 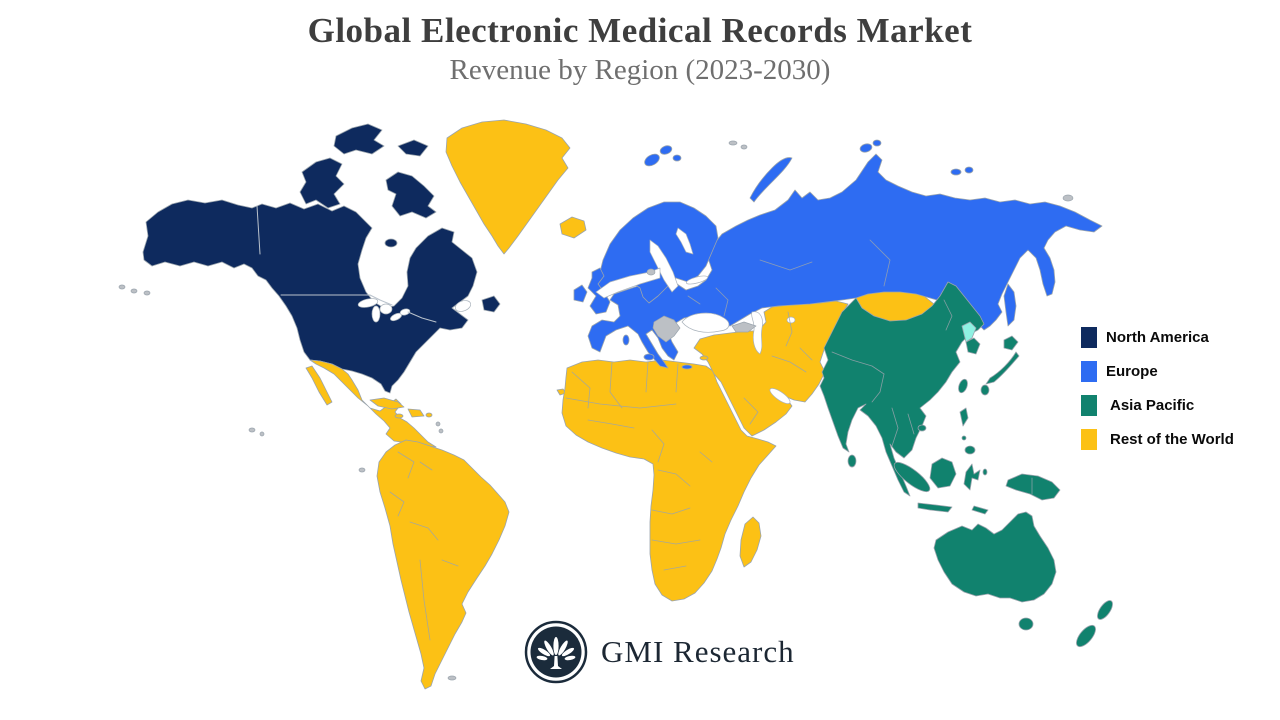 I want to click on legend-swatch-europe, so click(x=1089, y=371).